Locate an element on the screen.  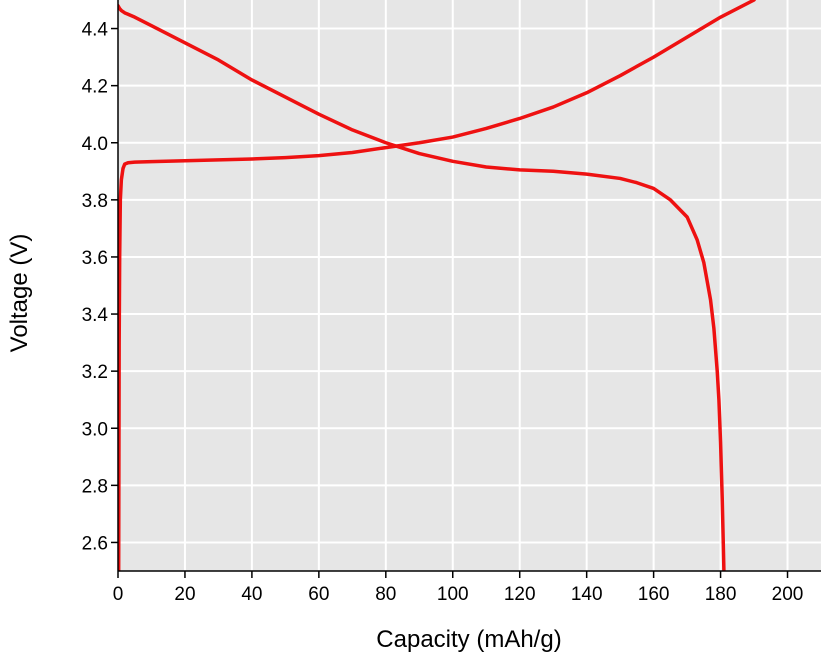
x-tick-label: 80 is located at coordinates (385, 594).